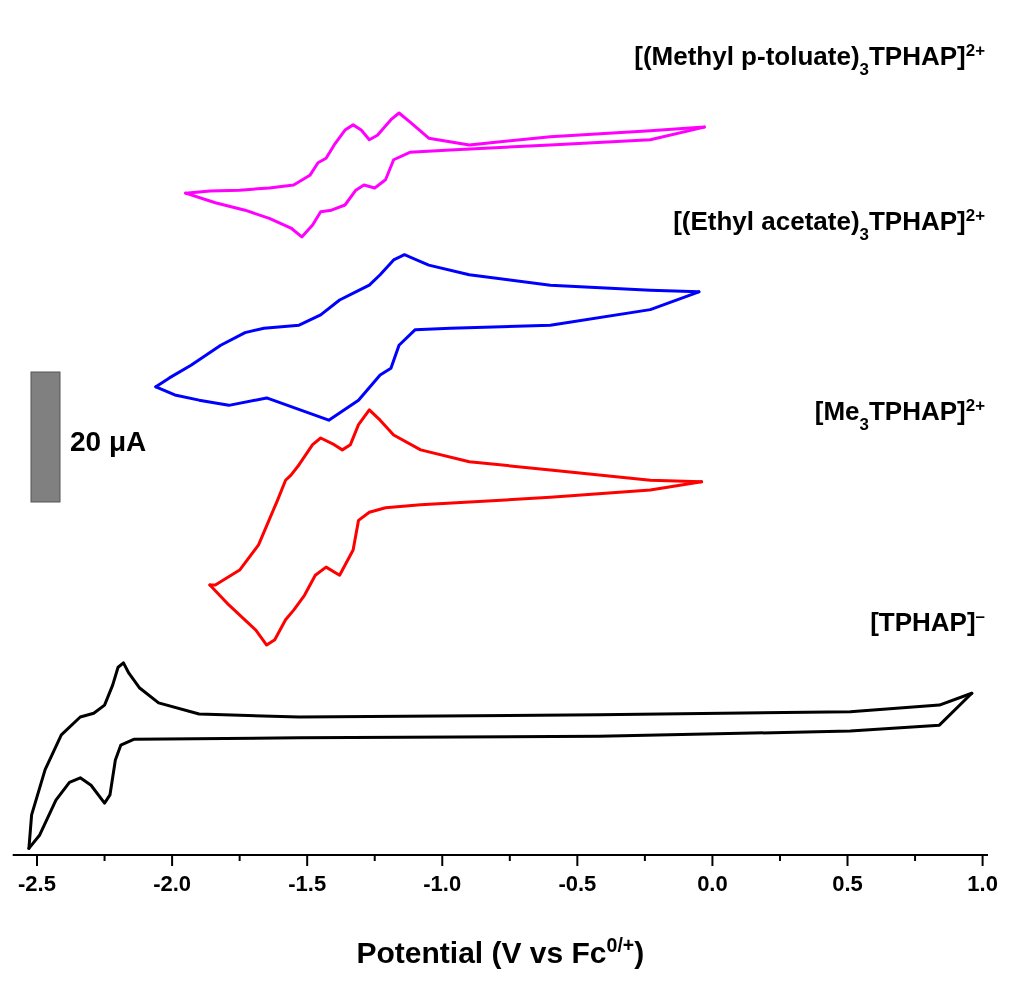 The image size is (1014, 987). I want to click on series-label: [(Ethyl acetate)$_{3}$TPHAP]$^{2+}$, so click(829, 224).